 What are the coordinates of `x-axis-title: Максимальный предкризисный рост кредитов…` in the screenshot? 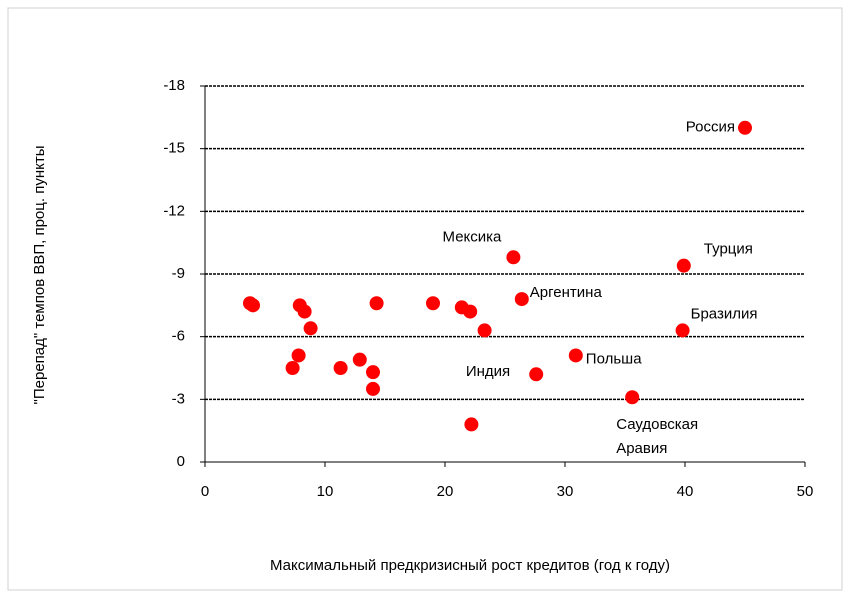 It's located at (470, 565).